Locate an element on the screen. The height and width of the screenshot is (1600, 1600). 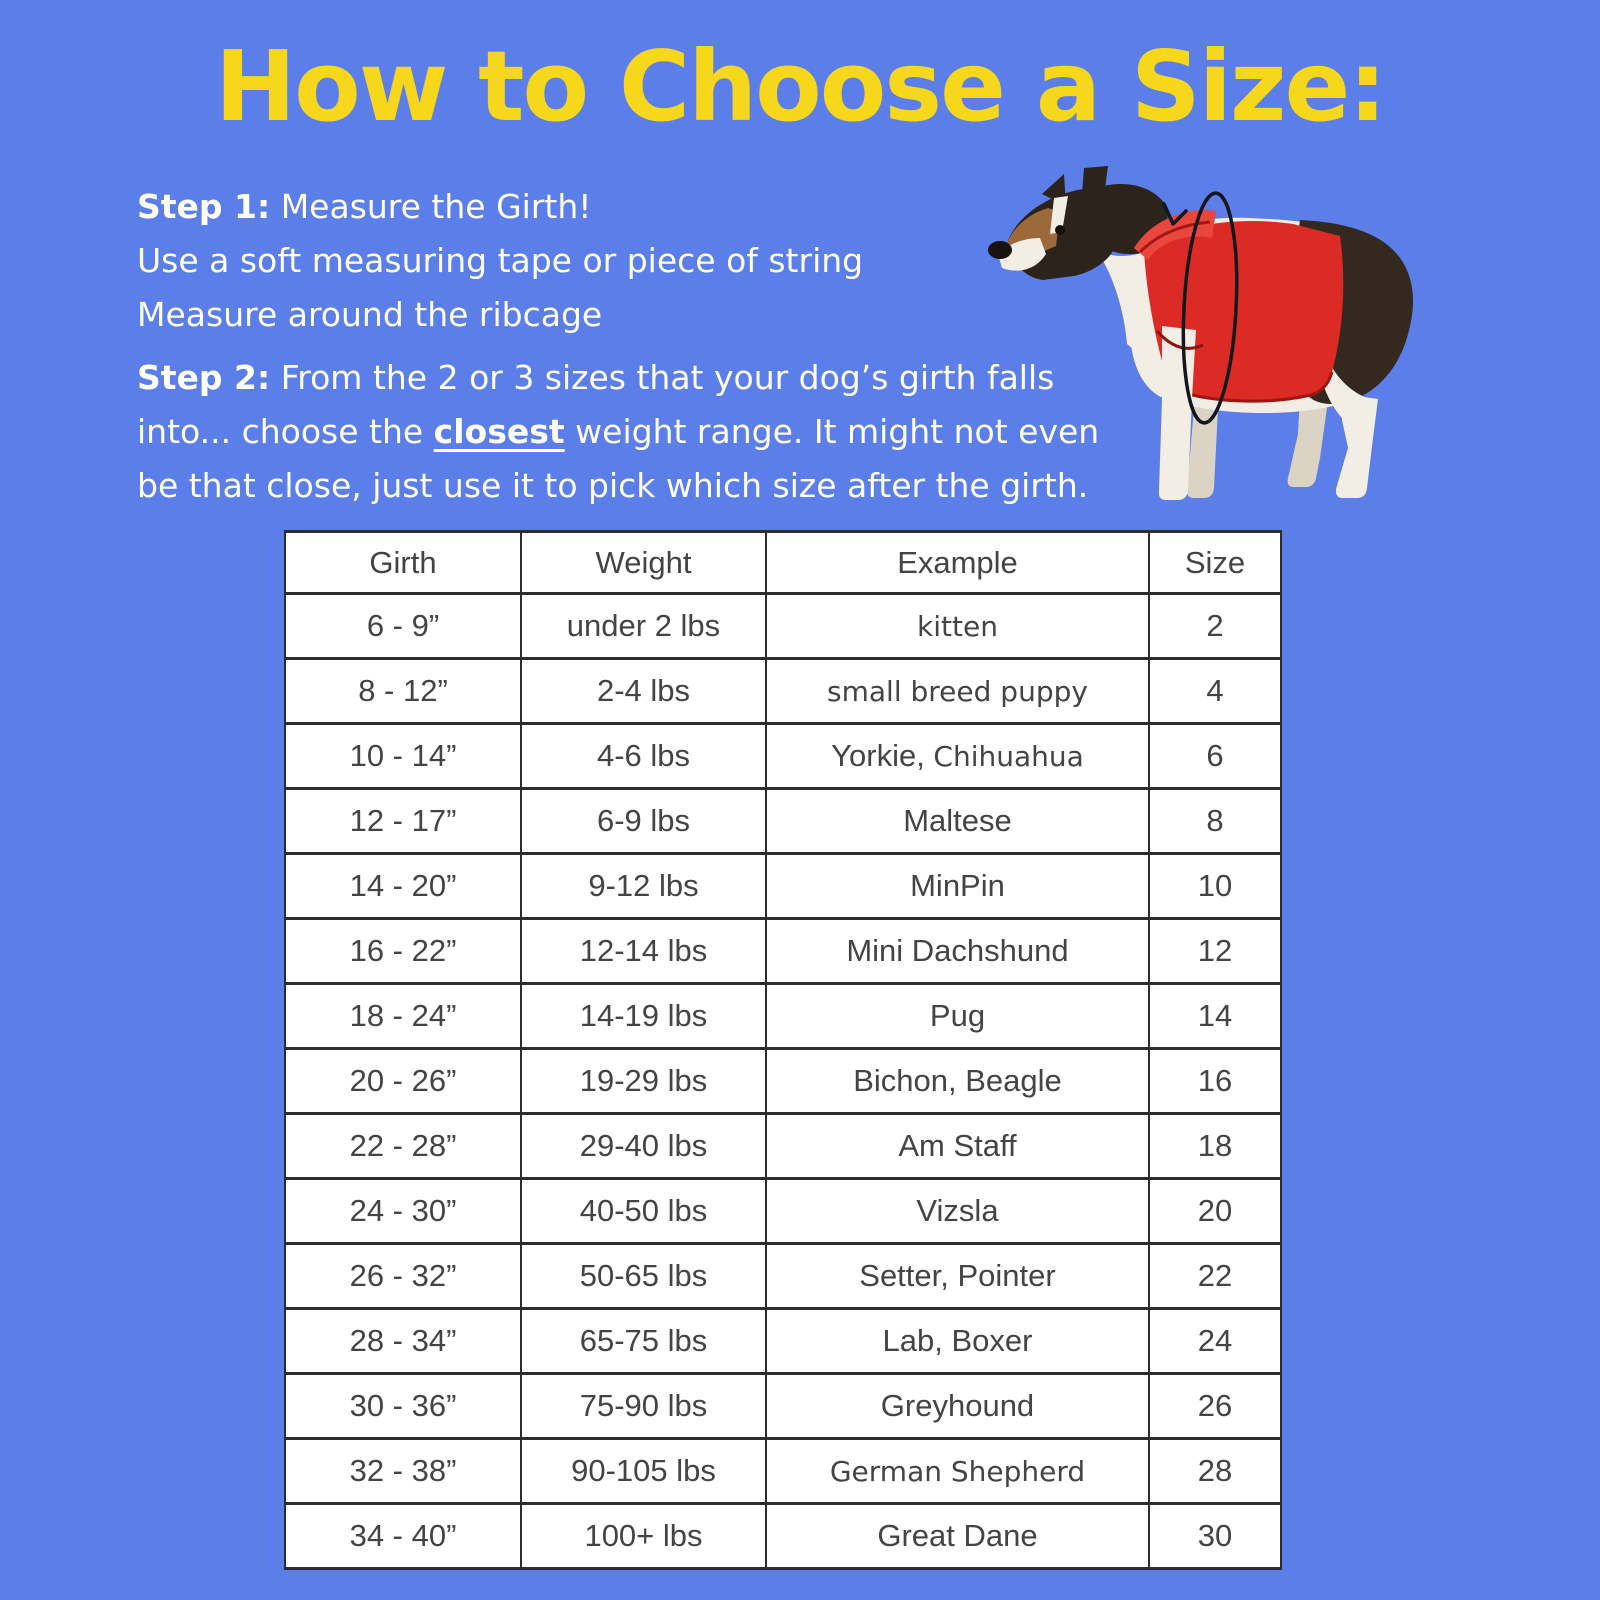
vest-armhole-edge is located at coordinates (1179, 340).